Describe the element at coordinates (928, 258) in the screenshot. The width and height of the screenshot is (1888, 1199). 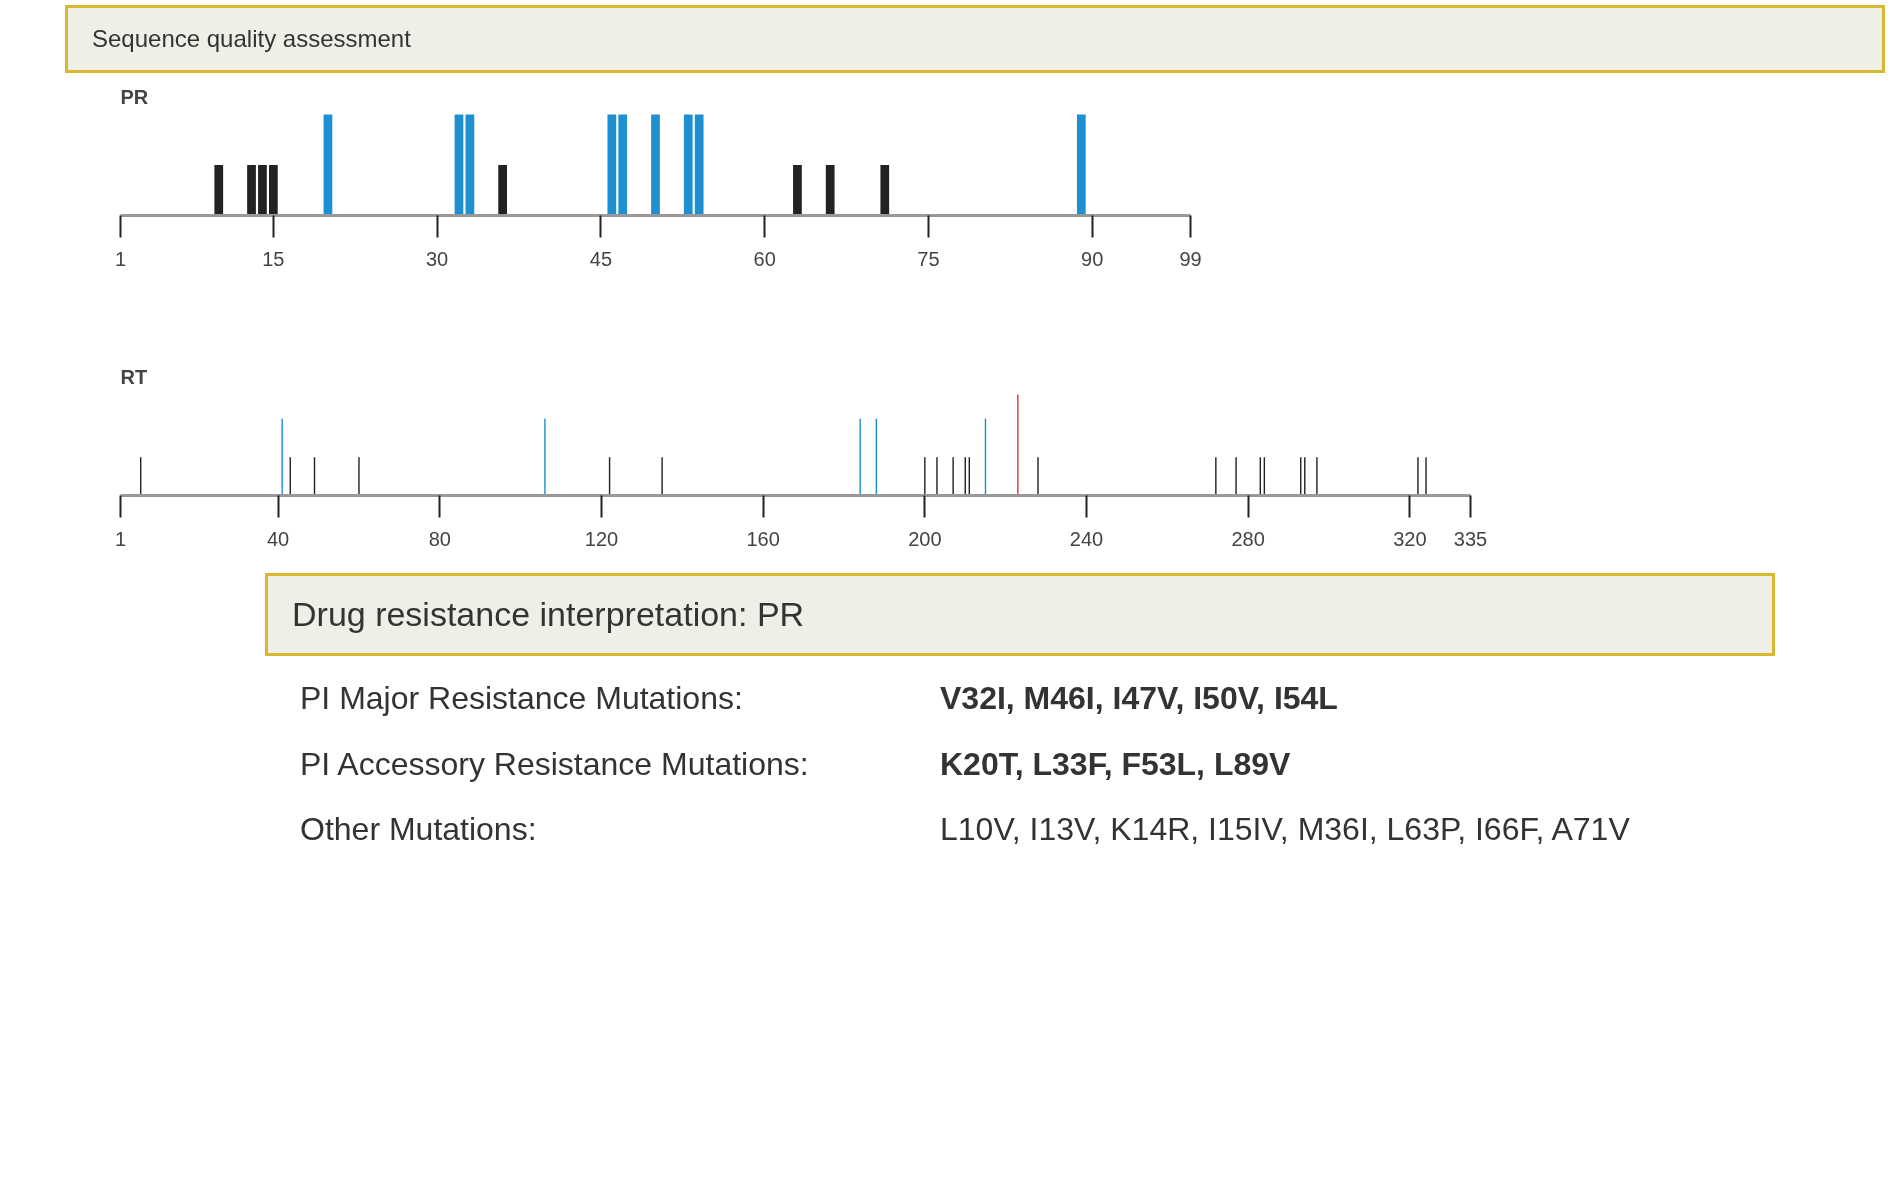
I see `x-tick-label: 75` at that location.